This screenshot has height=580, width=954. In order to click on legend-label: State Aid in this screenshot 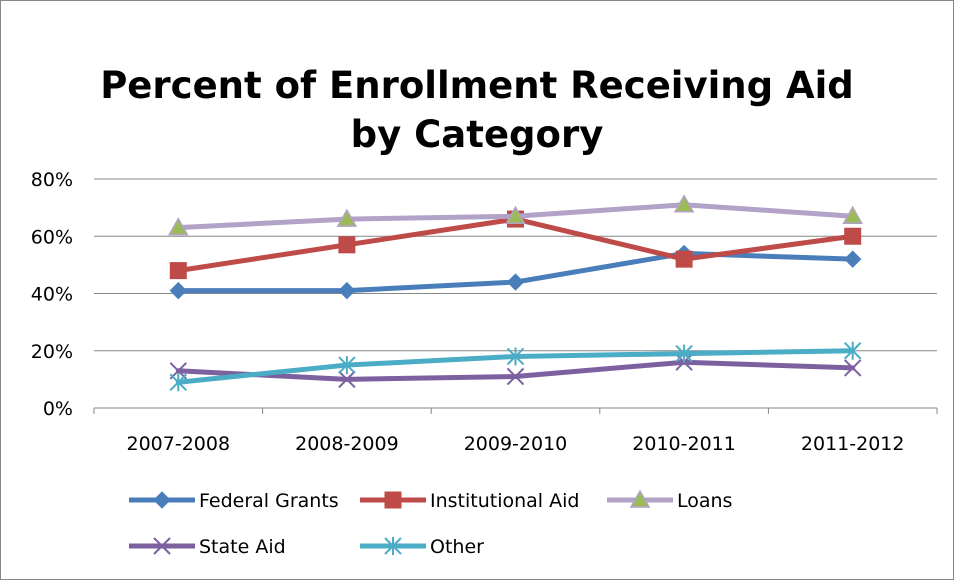, I will do `click(242, 547)`.